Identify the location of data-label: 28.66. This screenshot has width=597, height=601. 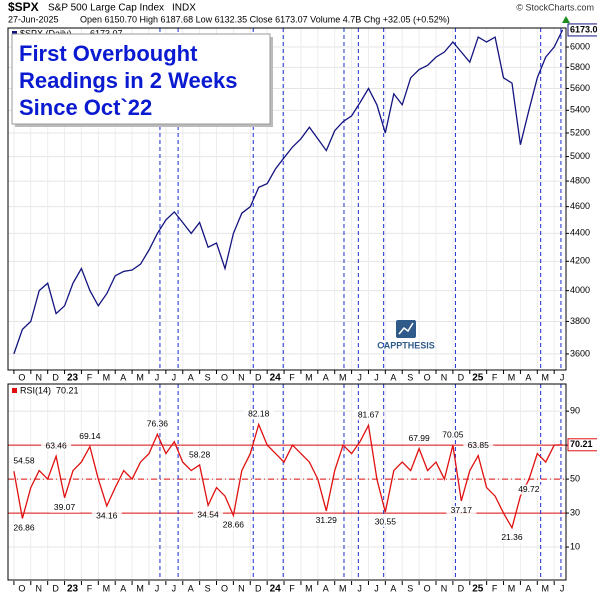
(233, 525).